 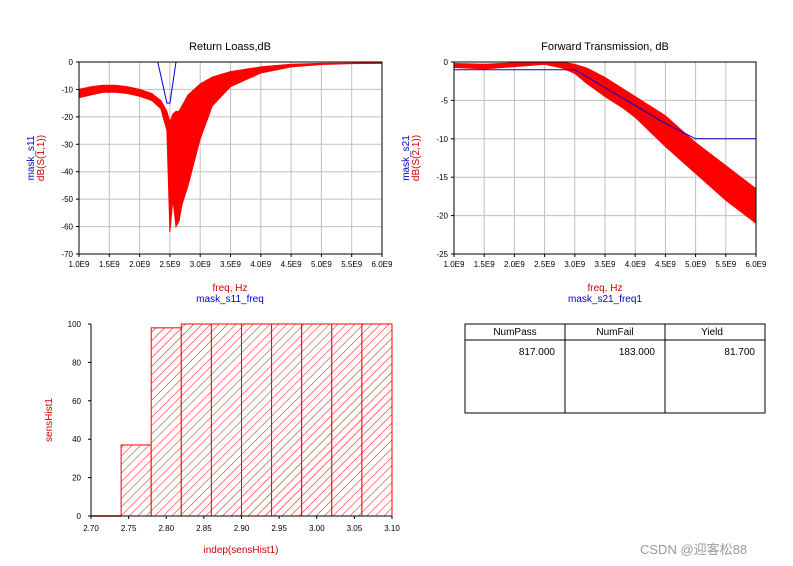 What do you see at coordinates (76, 362) in the screenshot?
I see `y-tick-label: 80` at bounding box center [76, 362].